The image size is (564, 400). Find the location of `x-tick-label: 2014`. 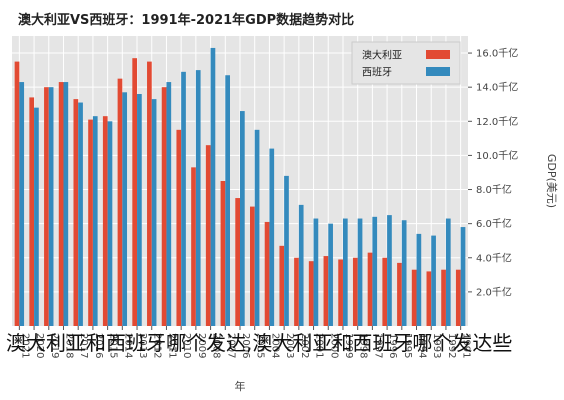

x-tick-label: 2014 is located at coordinates (127, 345).